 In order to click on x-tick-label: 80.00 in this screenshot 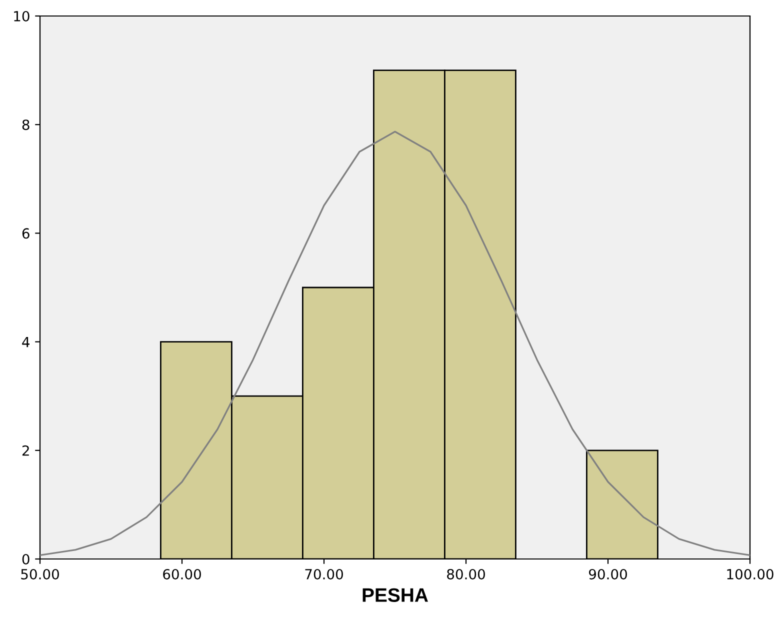, I will do `click(466, 574)`.